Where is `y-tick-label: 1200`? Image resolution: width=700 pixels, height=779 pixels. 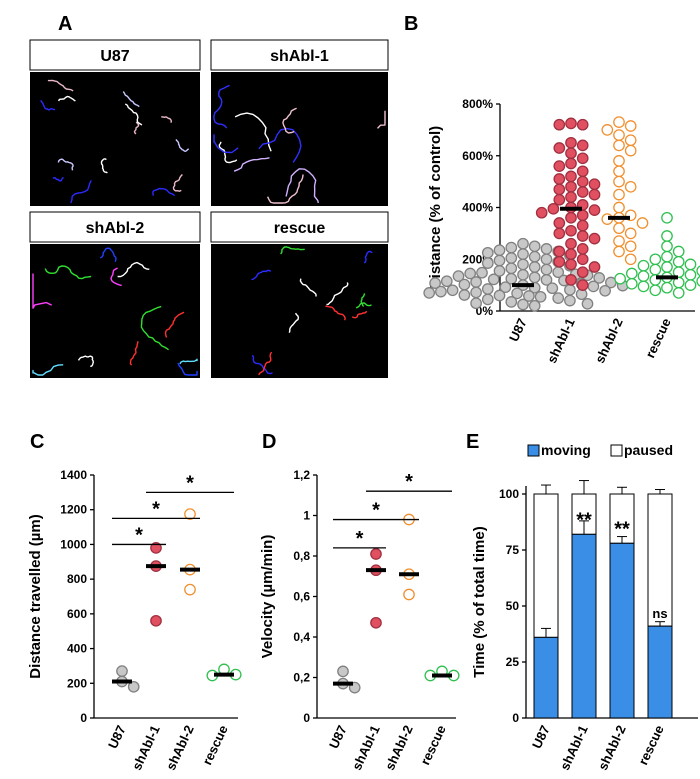
y-tick-label: 1200 is located at coordinates (73, 510).